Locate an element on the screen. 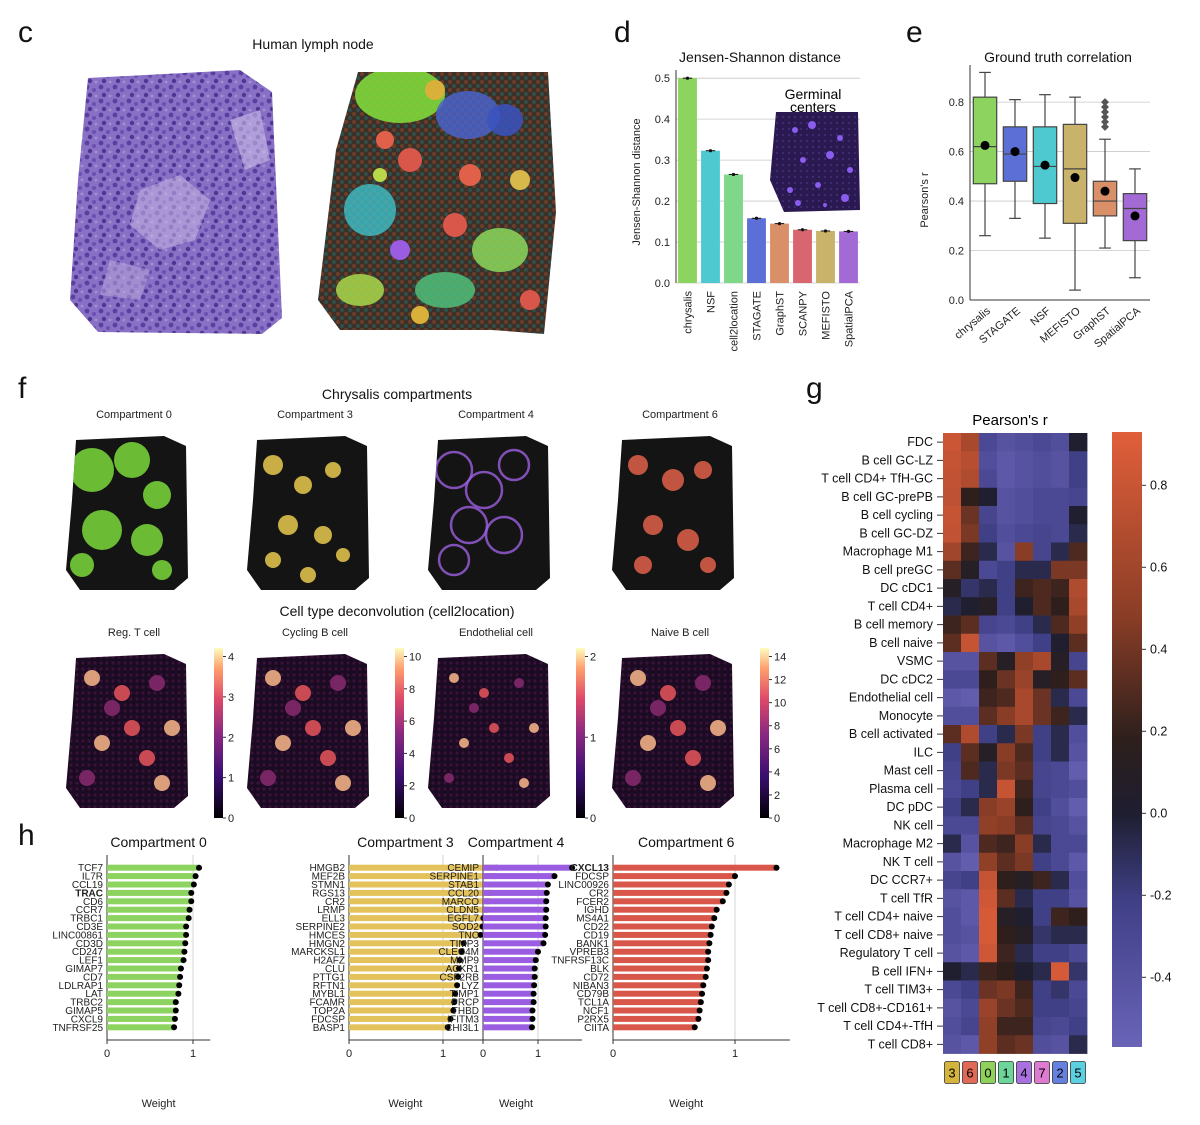  gene-label: GIMAP5 is located at coordinates (84, 1011).